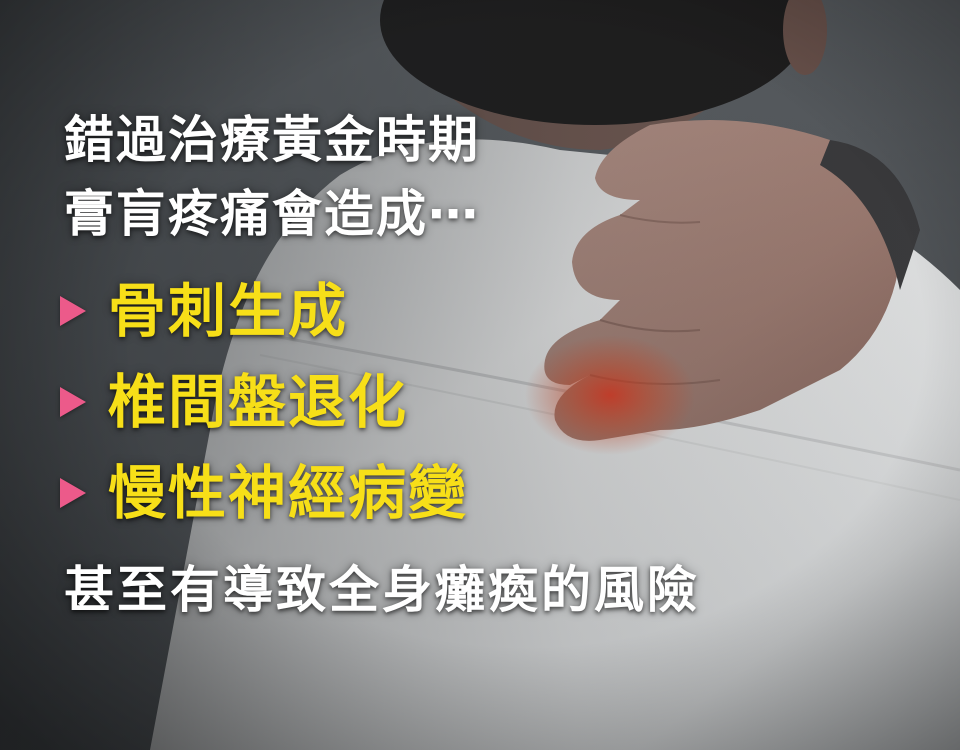 The width and height of the screenshot is (960, 750). Describe the element at coordinates (382, 590) in the screenshot. I see `footer-warning: 甚至有導致全身癱瘓的風險` at that location.